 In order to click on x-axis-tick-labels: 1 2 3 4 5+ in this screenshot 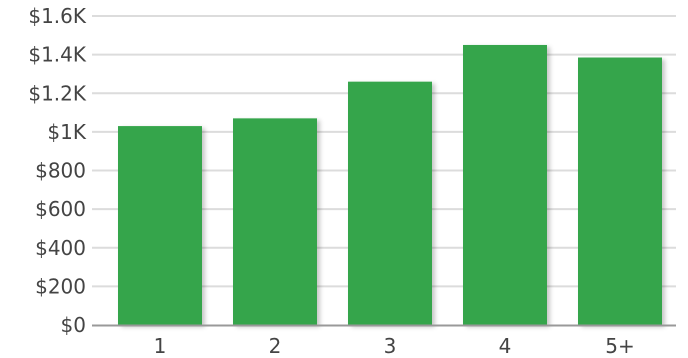, I will do `click(394, 346)`.